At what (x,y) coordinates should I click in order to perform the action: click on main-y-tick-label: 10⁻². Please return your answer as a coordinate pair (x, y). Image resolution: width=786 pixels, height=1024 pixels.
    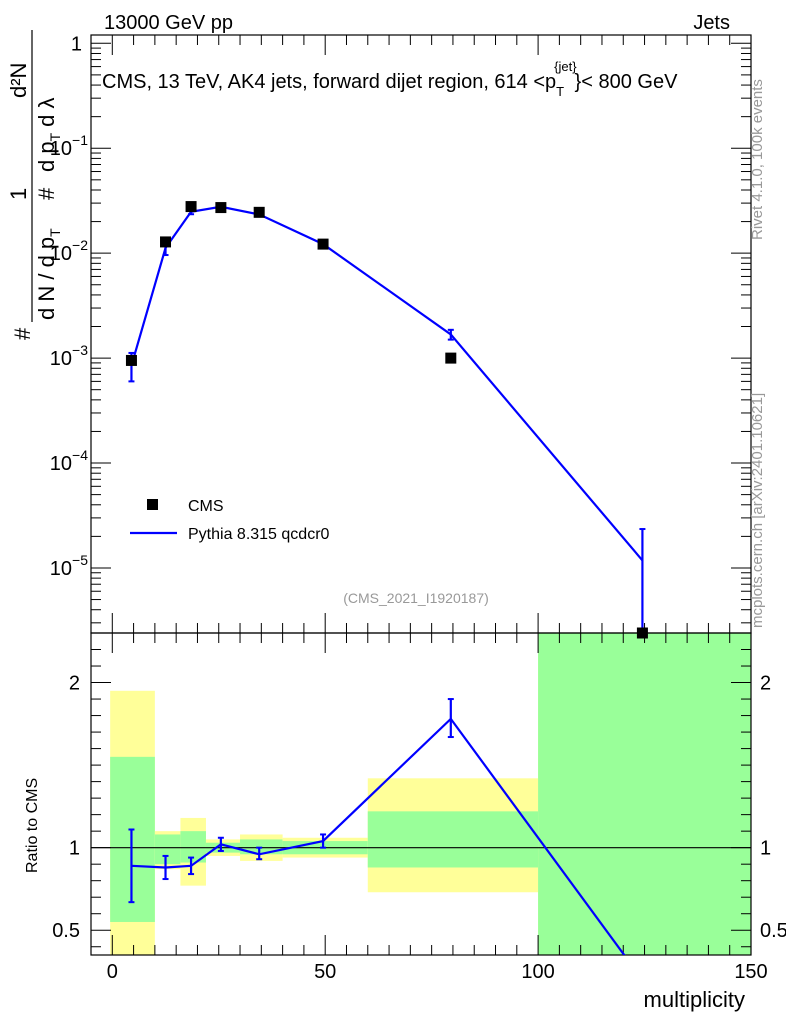
    Looking at the image, I should click on (69, 251).